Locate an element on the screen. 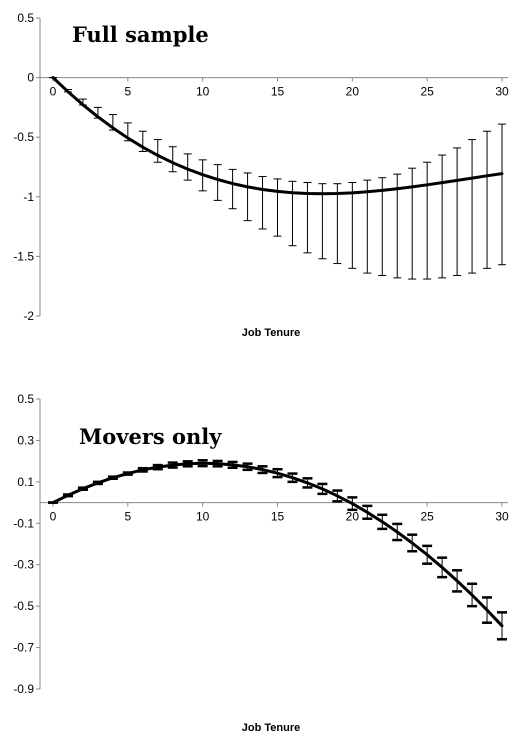  chart-title: Movers only is located at coordinates (150, 436).